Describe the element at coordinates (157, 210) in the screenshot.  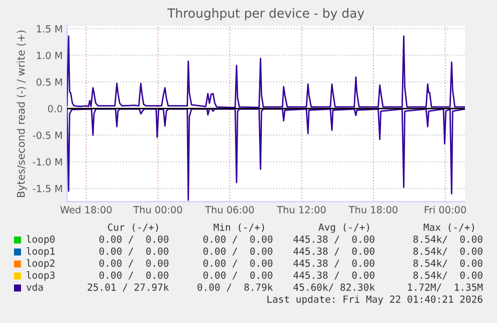
I see `x-tick-label: Thu 00:00` at that location.